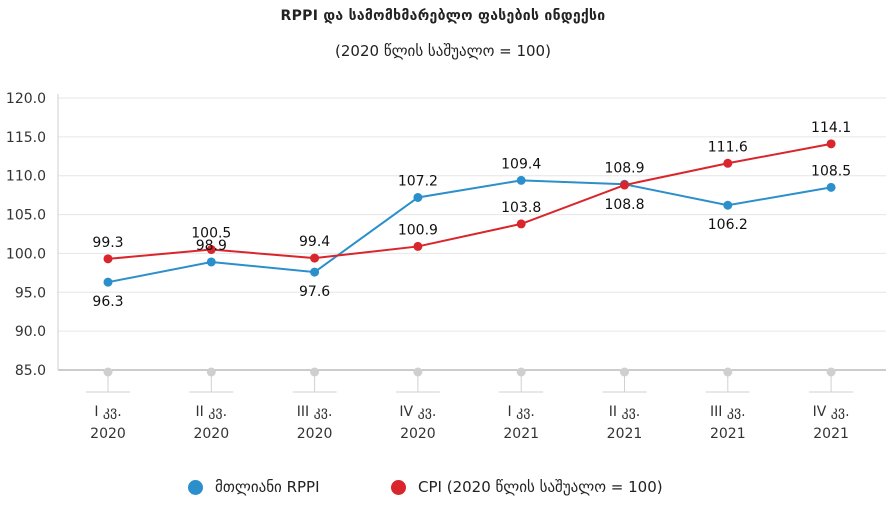  What do you see at coordinates (443, 16) in the screenshot?
I see `chart-title: RPPI და სამომხმარებლო ფასების ინდექსი` at bounding box center [443, 16].